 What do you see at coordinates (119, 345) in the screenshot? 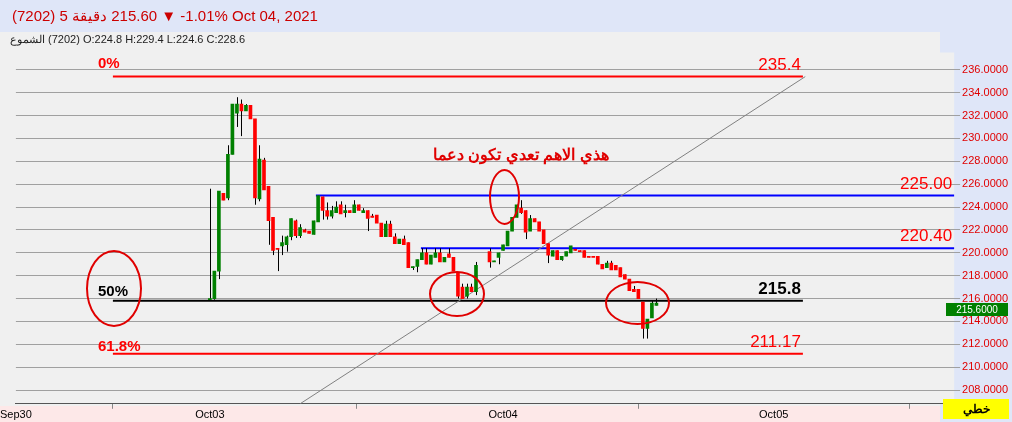
I see `annotation: 61.8%` at bounding box center [119, 345].